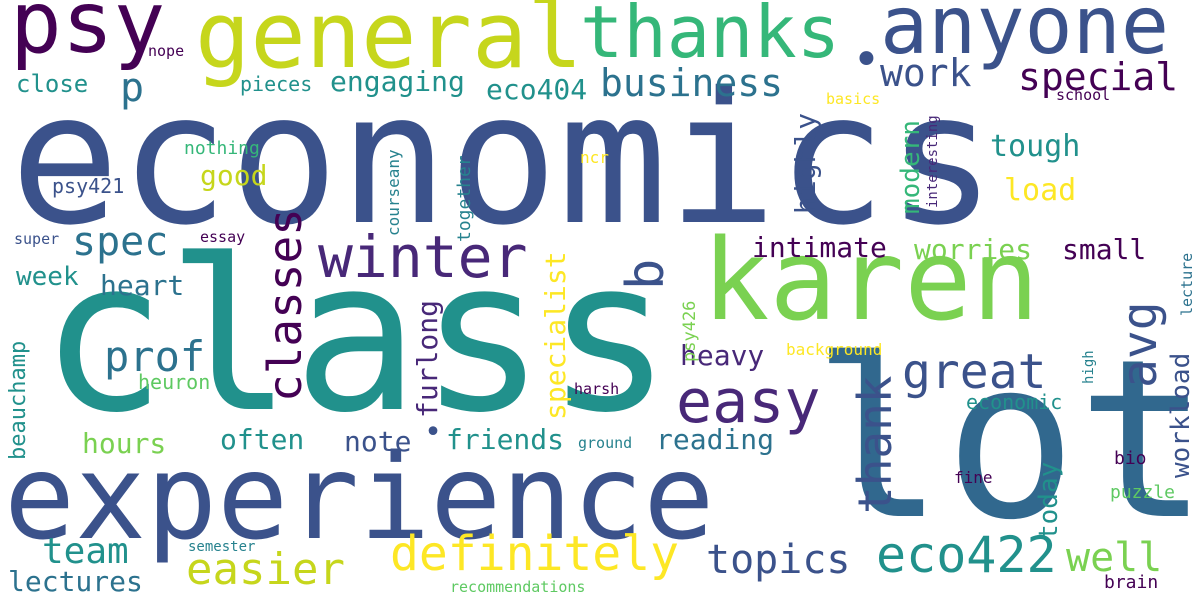  I want to click on word-background: background, so click(834, 349).